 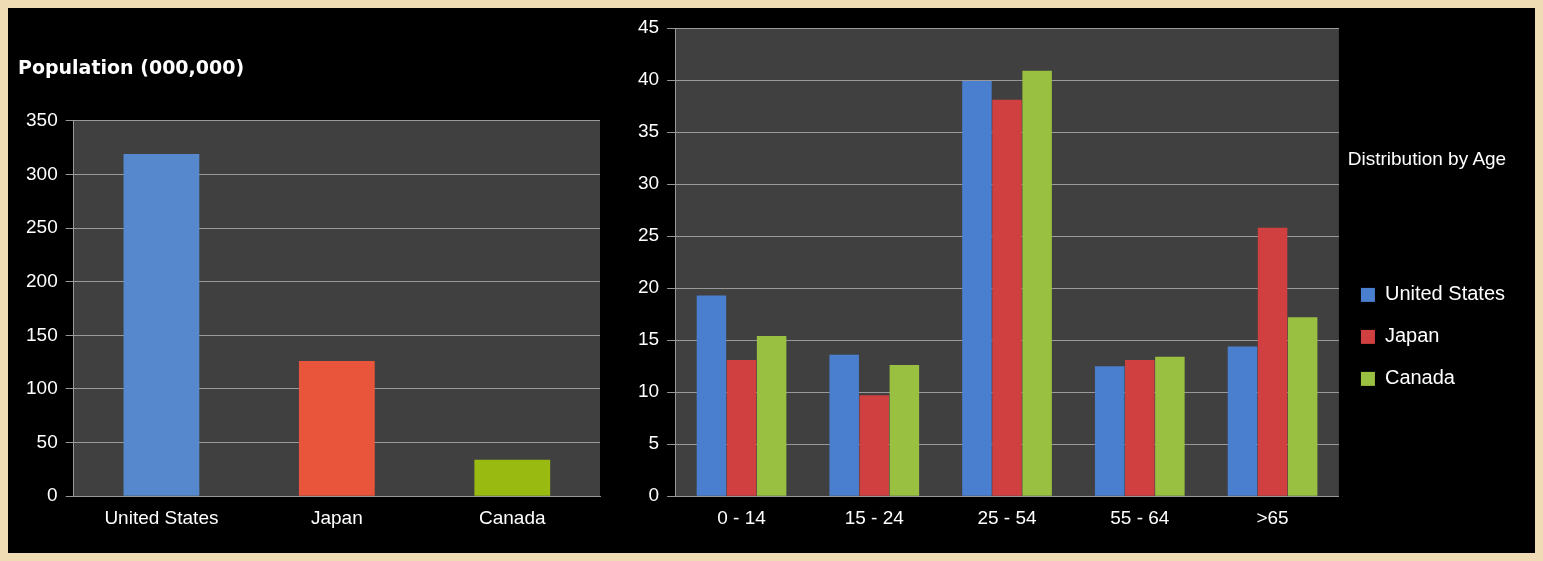 I want to click on y-tick-label: 5, so click(x=654, y=443).